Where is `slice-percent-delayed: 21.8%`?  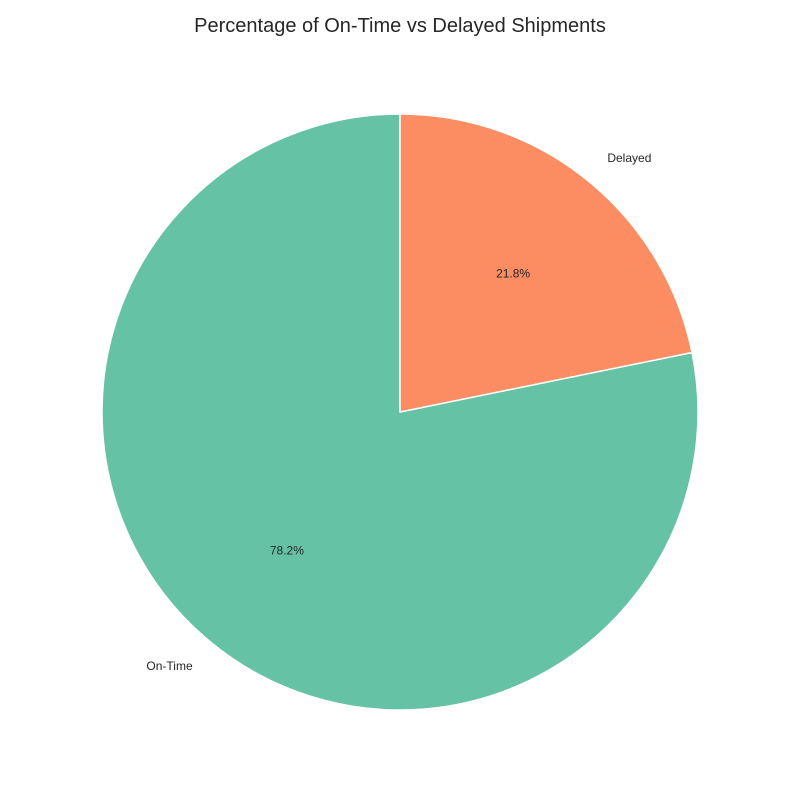
slice-percent-delayed: 21.8% is located at coordinates (513, 274).